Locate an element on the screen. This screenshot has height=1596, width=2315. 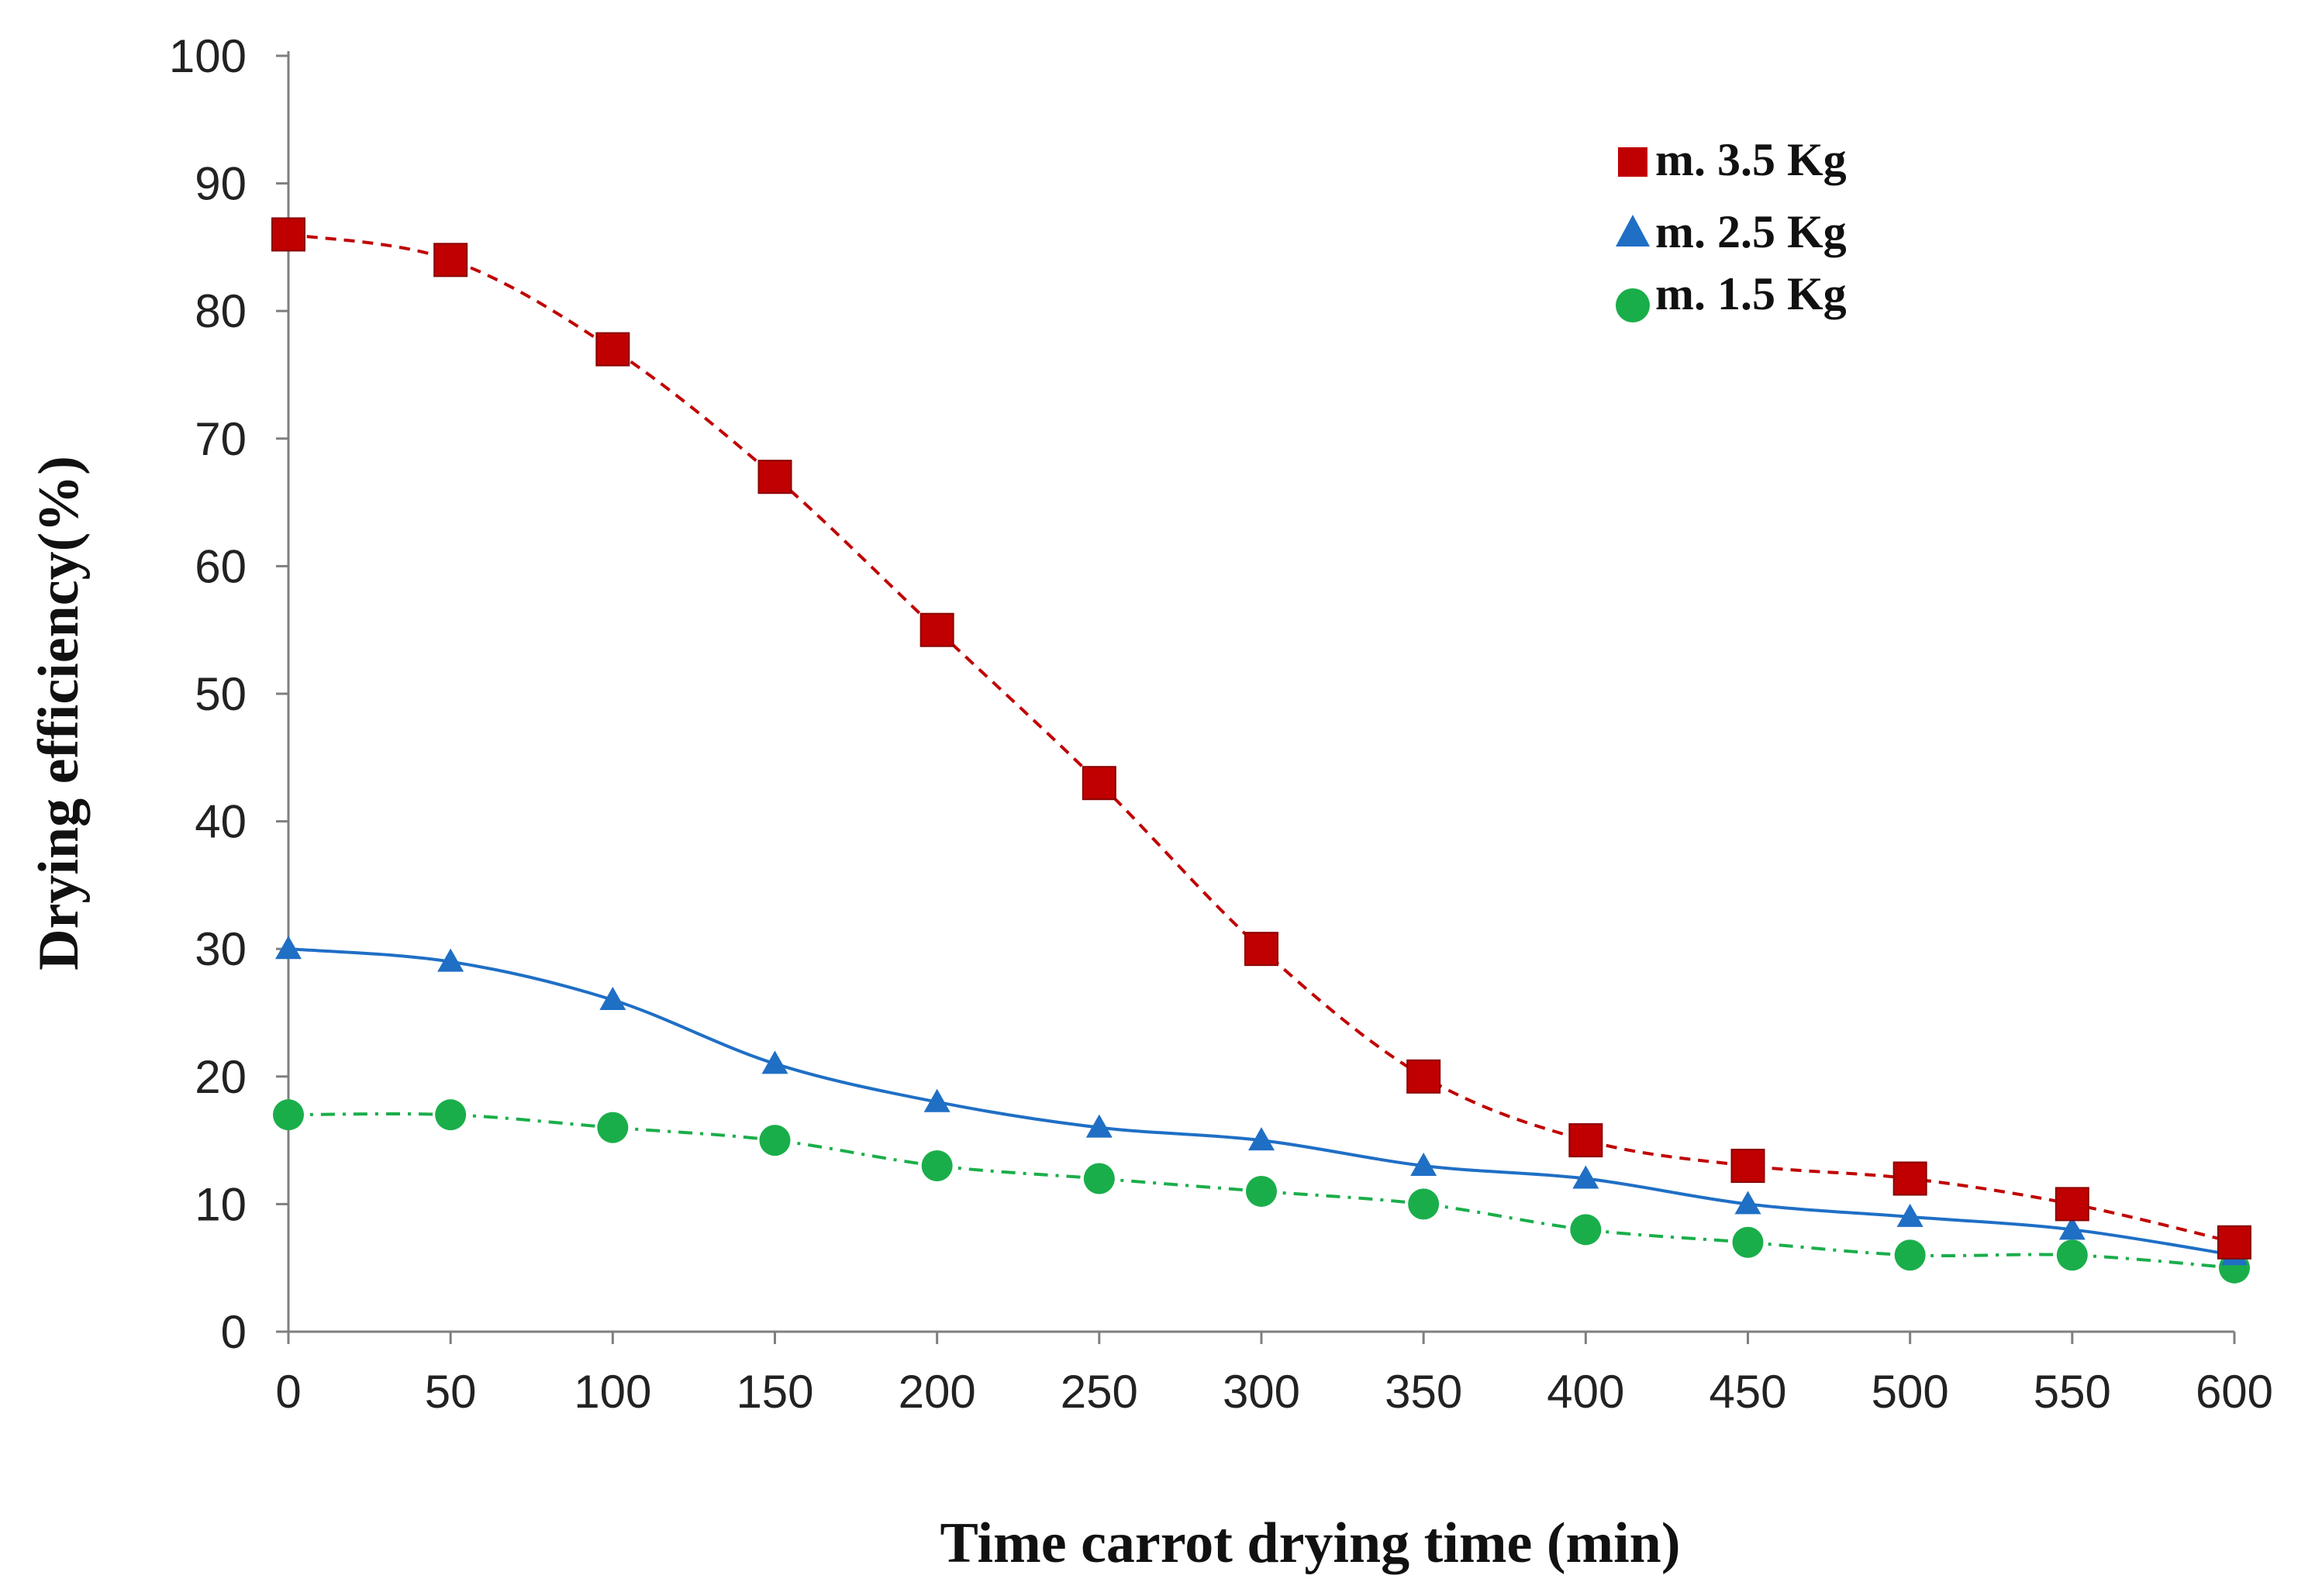
x-tick-label: 550 is located at coordinates (2072, 1392).